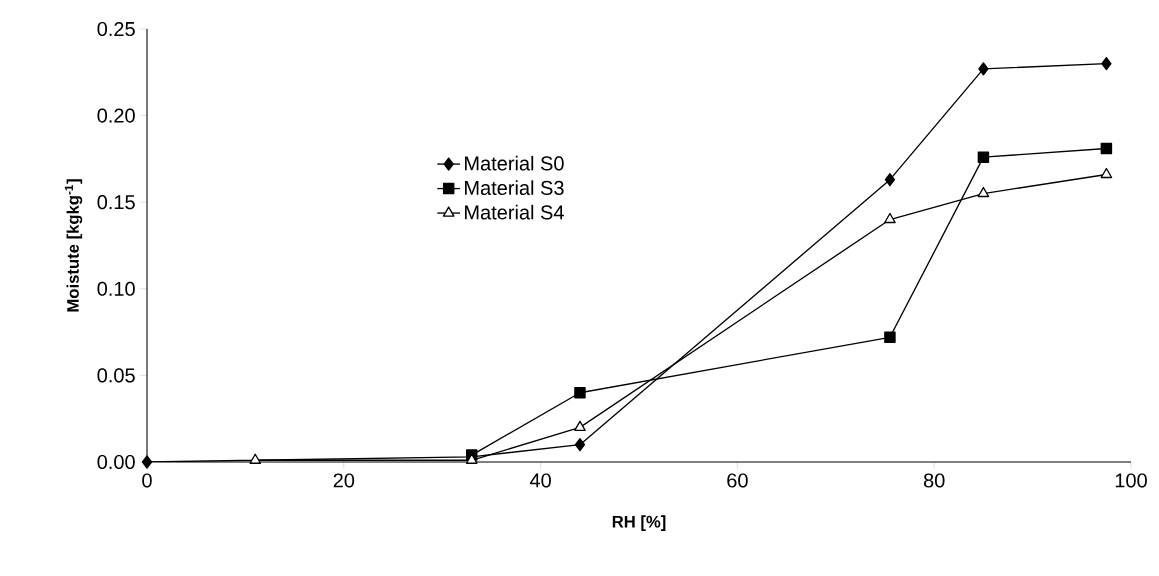  I want to click on x-tick-label: 20, so click(344, 480).